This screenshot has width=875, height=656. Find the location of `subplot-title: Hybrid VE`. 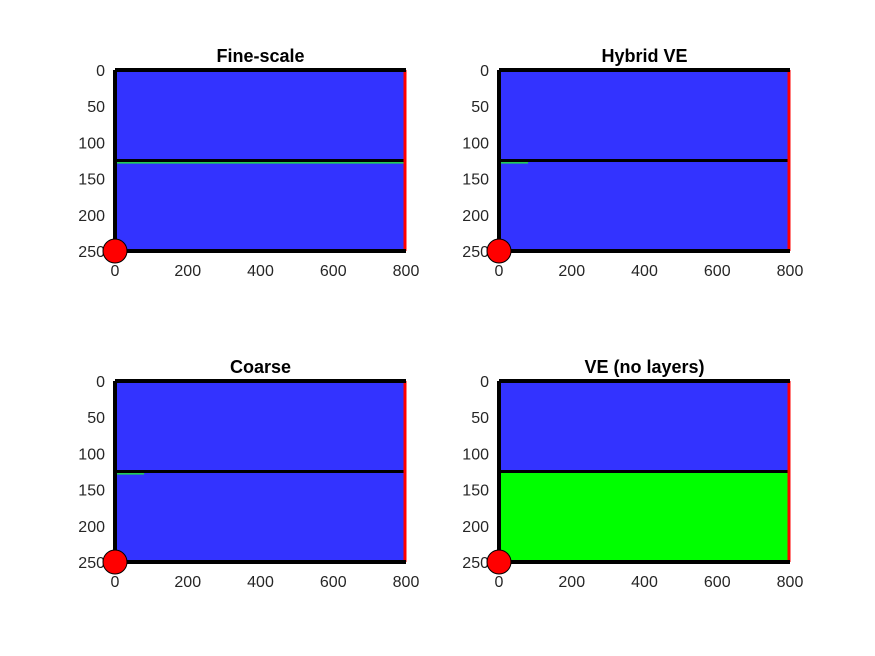

subplot-title: Hybrid VE is located at coordinates (644, 56).